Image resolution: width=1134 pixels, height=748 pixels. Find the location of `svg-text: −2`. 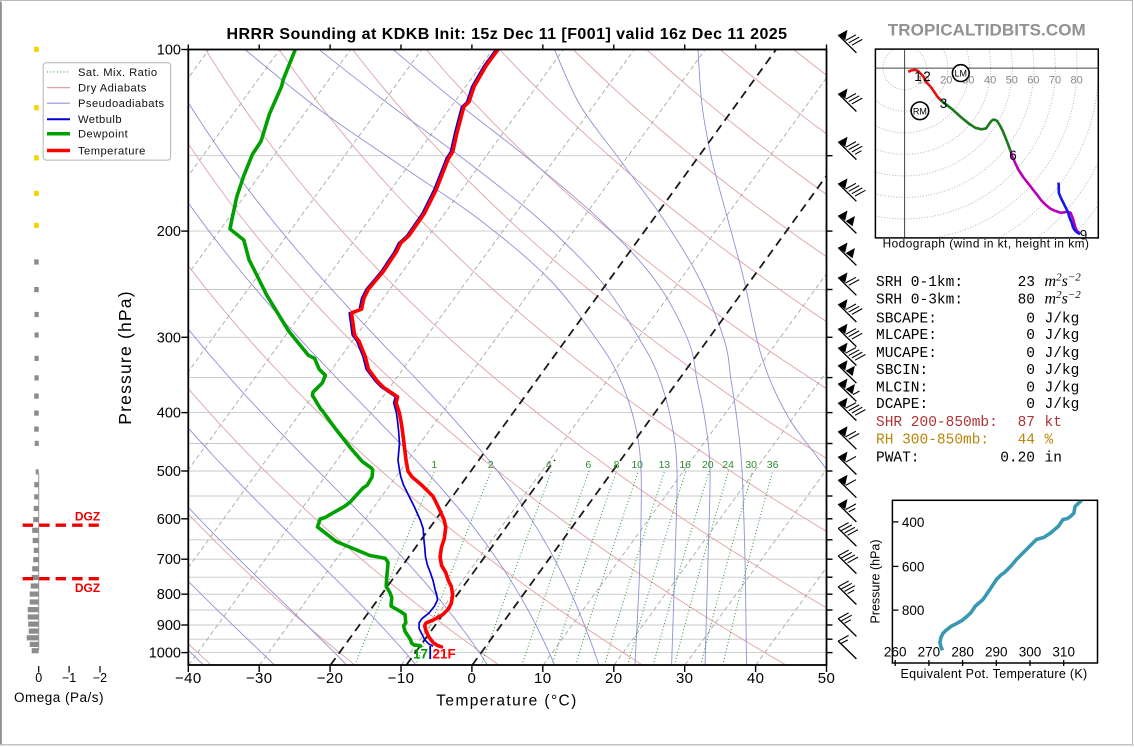

svg-text: −2 is located at coordinates (100, 678).